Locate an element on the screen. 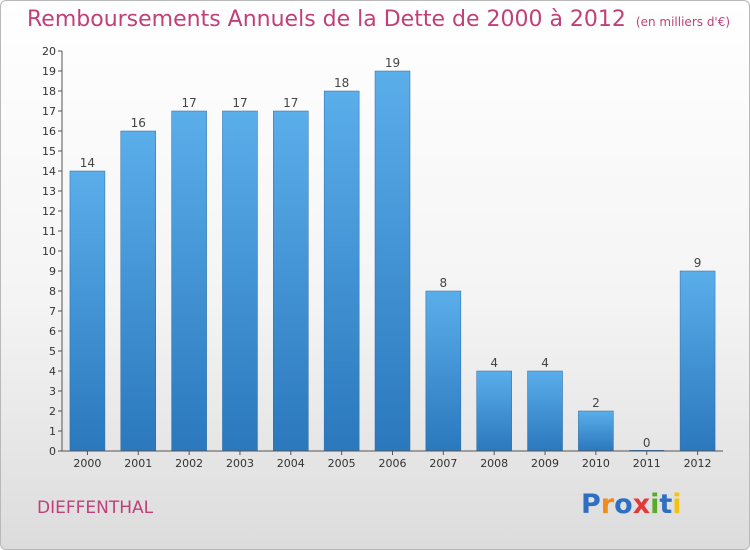  y-tick-label: 14 is located at coordinates (49, 171).